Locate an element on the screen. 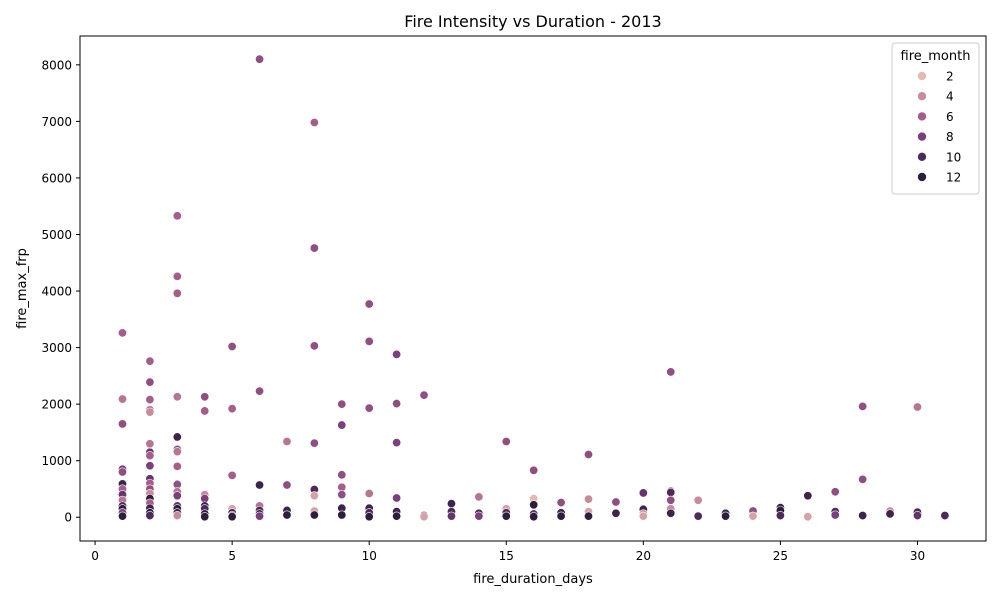 The height and width of the screenshot is (604, 1000). chart-title: Fire Intensity vs Duration - 2013 is located at coordinates (532, 21).